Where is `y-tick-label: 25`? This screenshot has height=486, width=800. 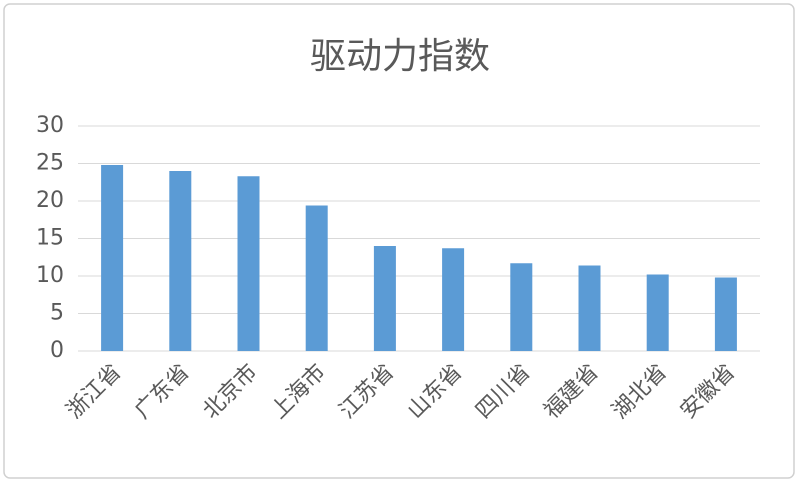
y-tick-label: 25 is located at coordinates (50, 163).